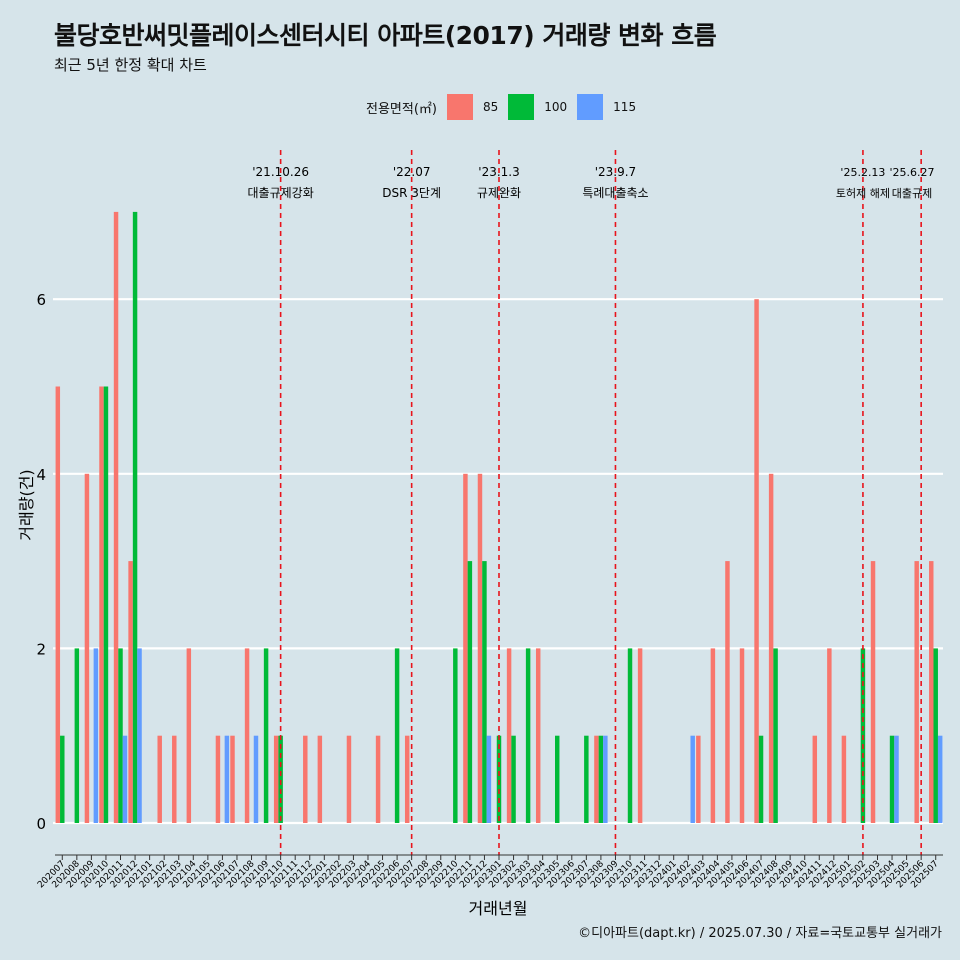  What do you see at coordinates (606, 107) in the screenshot?
I see `legend-item-115: 115` at bounding box center [606, 107].